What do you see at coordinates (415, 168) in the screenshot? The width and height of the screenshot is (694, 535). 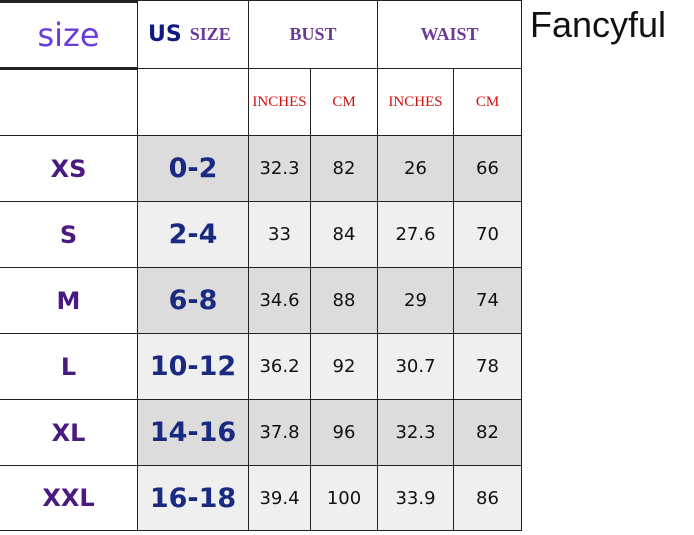 I see `cell-waist-in: 26` at bounding box center [415, 168].